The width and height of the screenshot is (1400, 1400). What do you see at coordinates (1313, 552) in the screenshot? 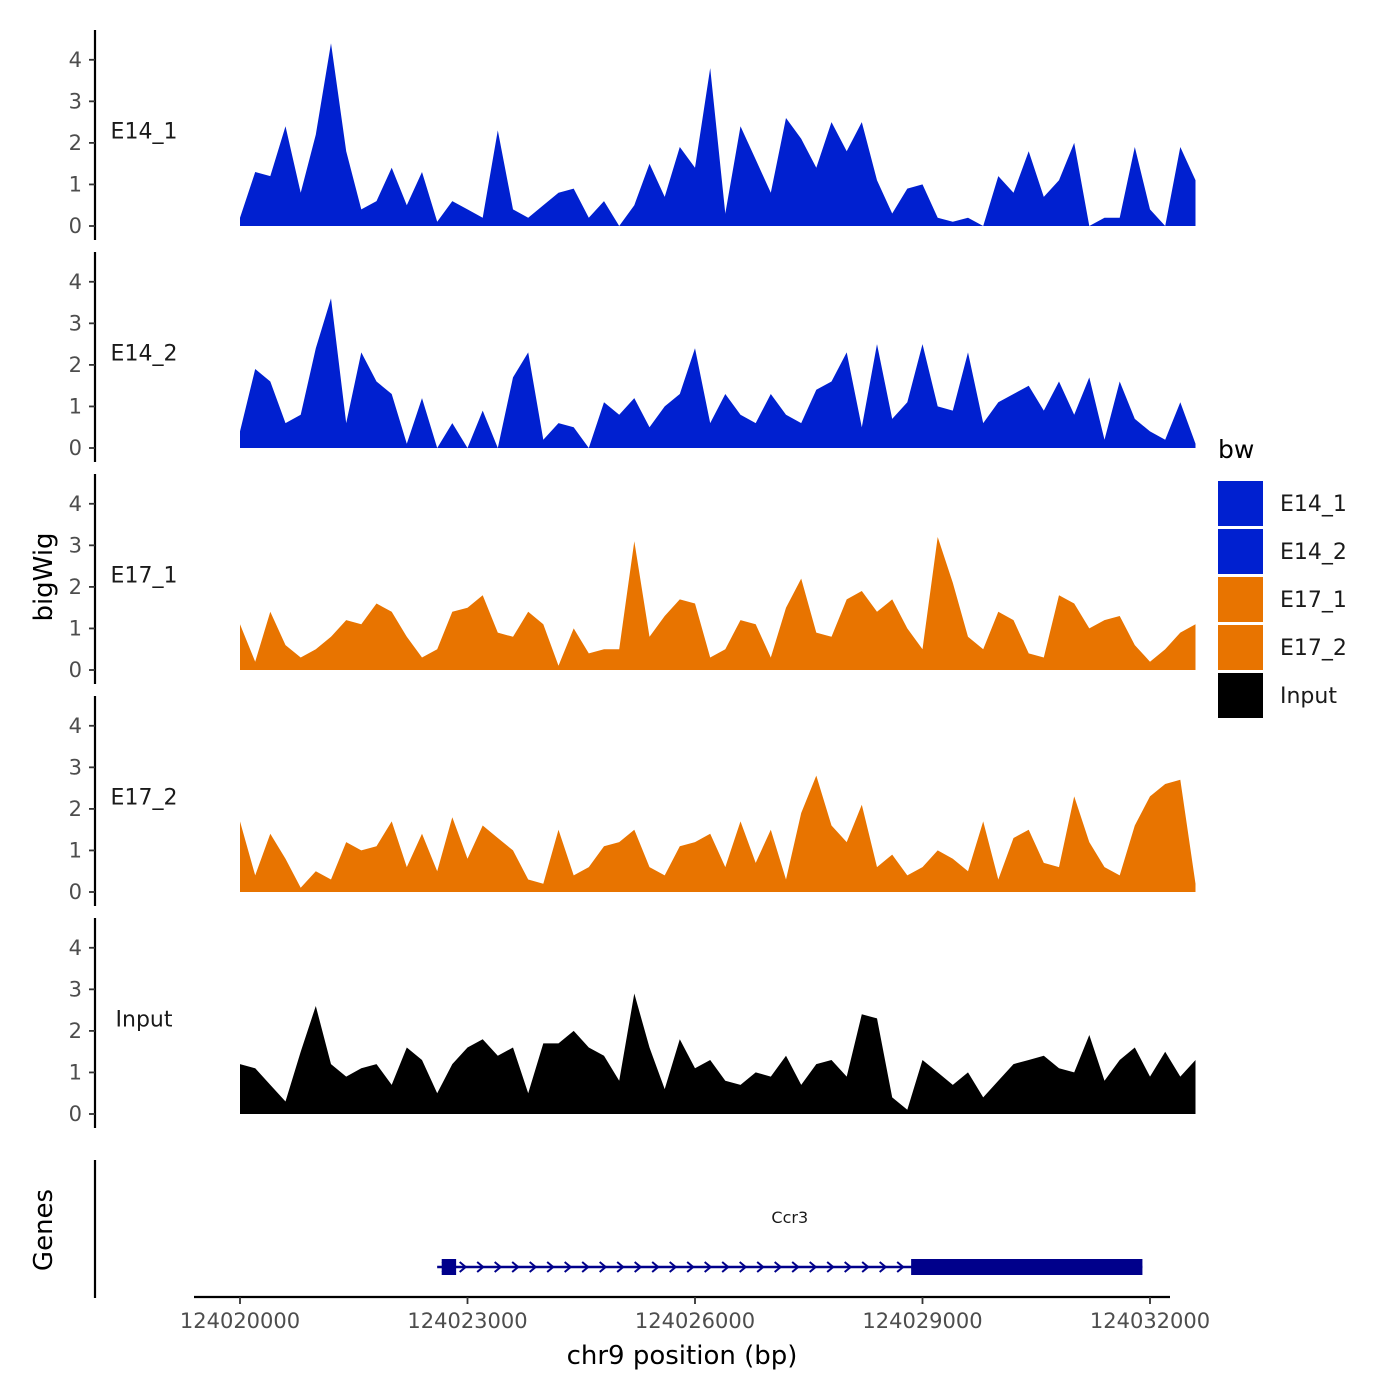
I see `legend-label-E14_2: E14_2` at bounding box center [1313, 552].